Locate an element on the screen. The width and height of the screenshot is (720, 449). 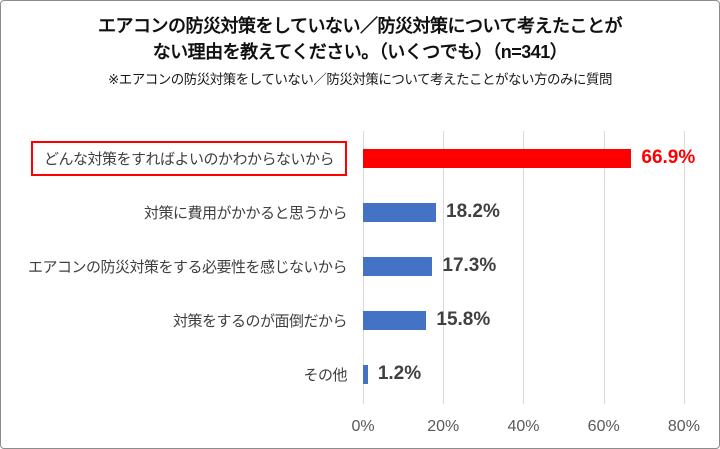
category-label-row: 対策をするのが面倒だから is located at coordinates (178, 320).